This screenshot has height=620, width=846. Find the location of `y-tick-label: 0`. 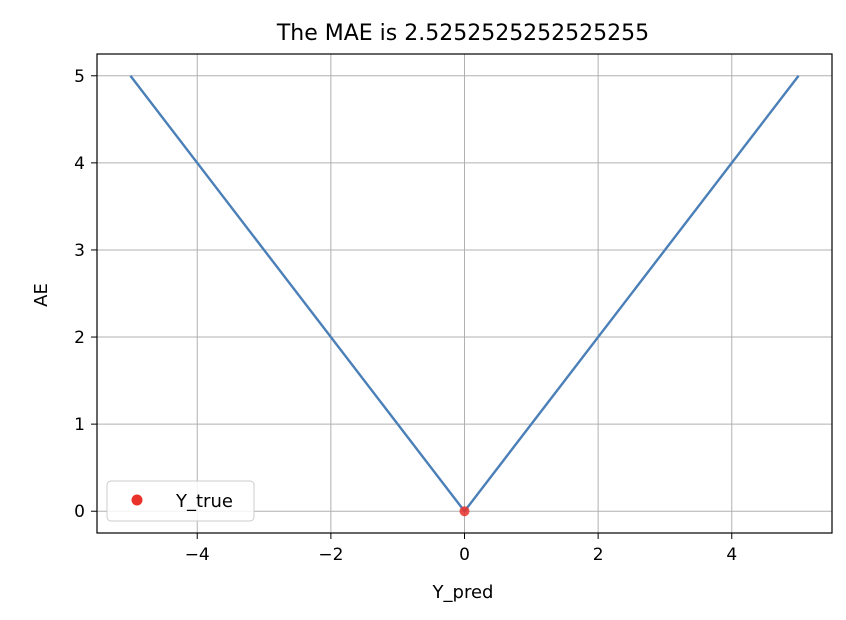

y-tick-label: 0 is located at coordinates (79, 512).